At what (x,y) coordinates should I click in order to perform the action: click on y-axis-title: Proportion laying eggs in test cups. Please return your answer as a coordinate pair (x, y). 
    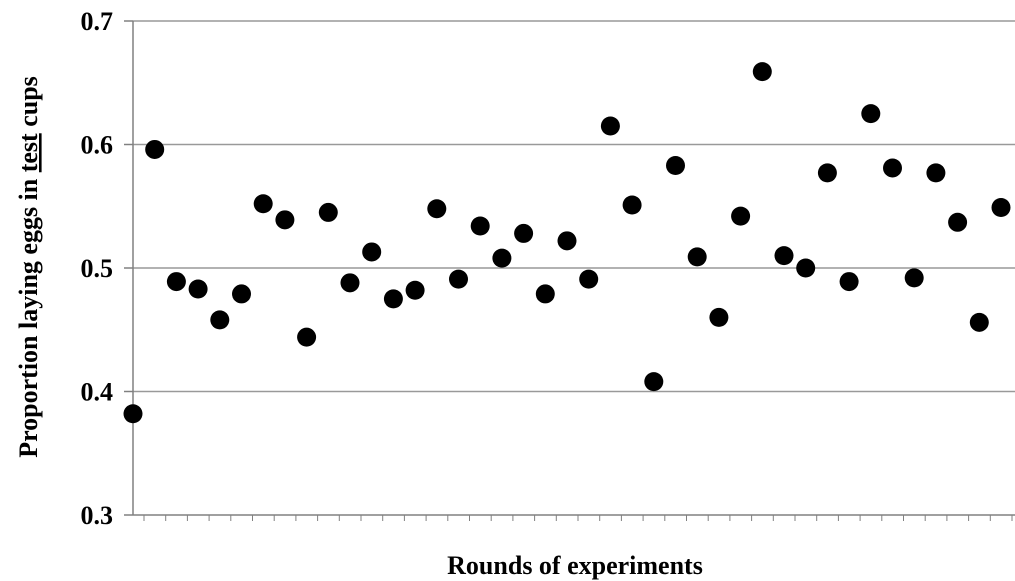
    Looking at the image, I should click on (28, 267).